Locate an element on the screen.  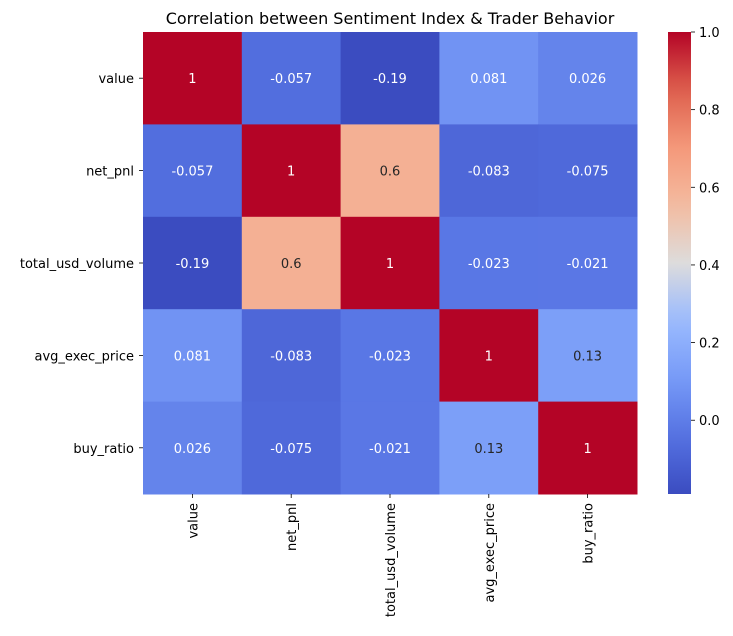
colorbar-tick-label: 1.0 is located at coordinates (709, 33).